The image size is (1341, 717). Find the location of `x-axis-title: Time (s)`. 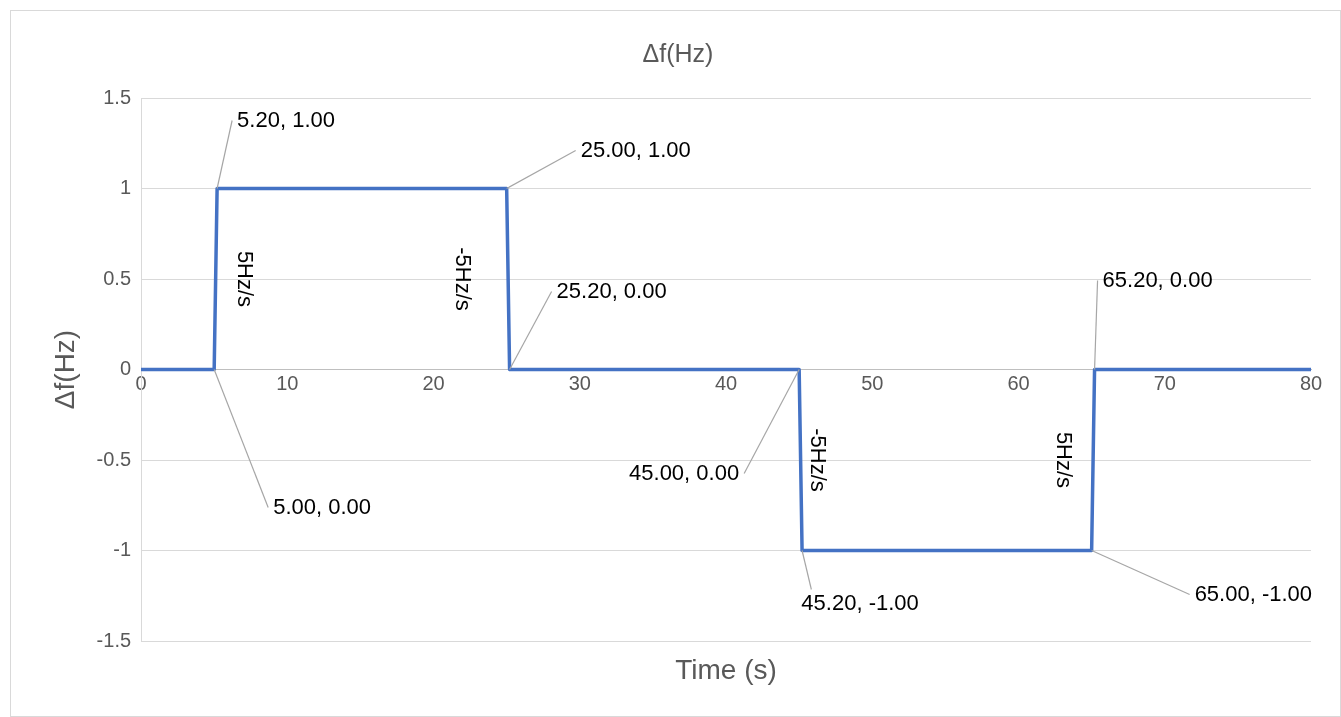

x-axis-title: Time (s) is located at coordinates (726, 669).